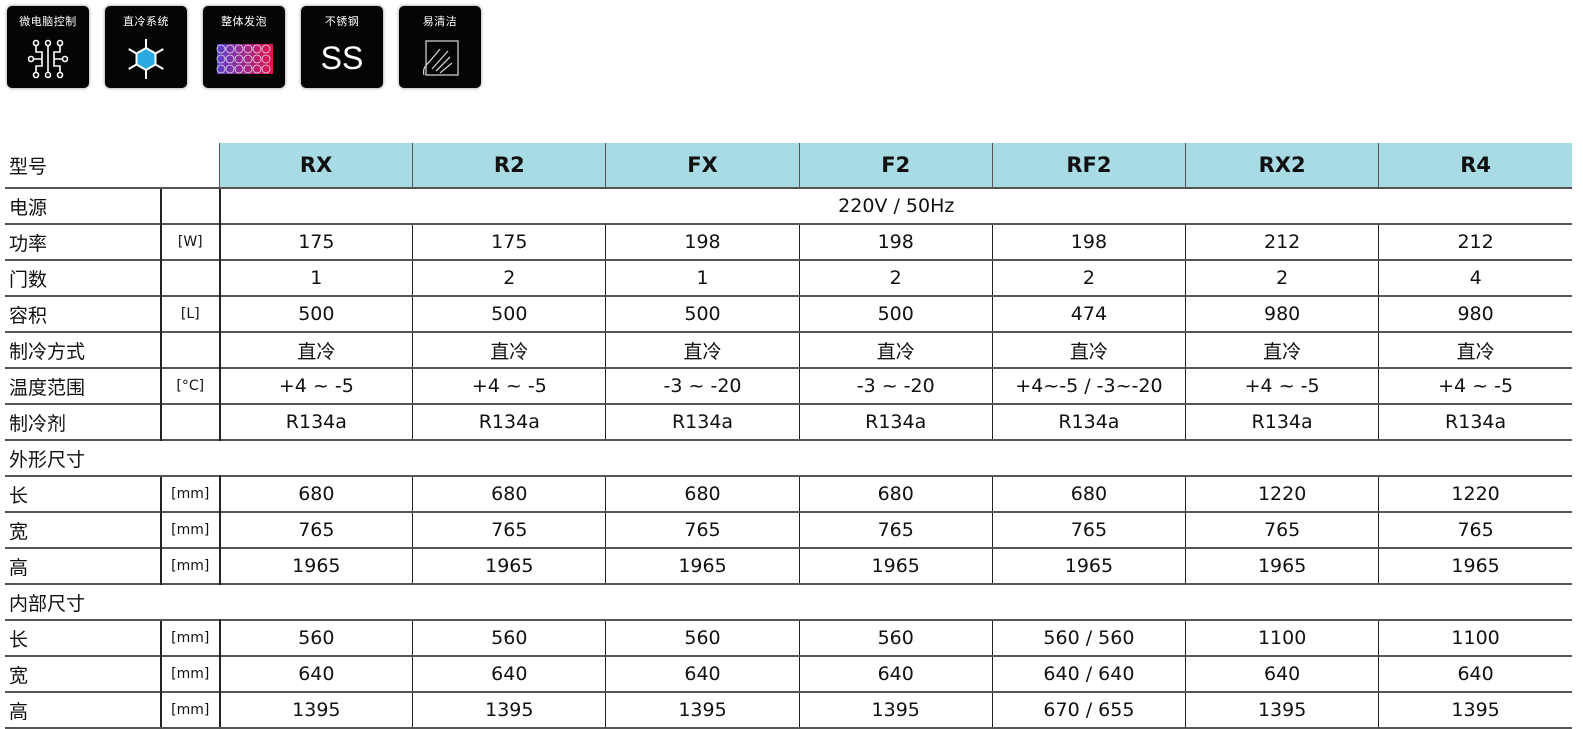 The width and height of the screenshot is (1583, 729). Describe the element at coordinates (702, 277) in the screenshot. I see `value-cell: 1` at that location.